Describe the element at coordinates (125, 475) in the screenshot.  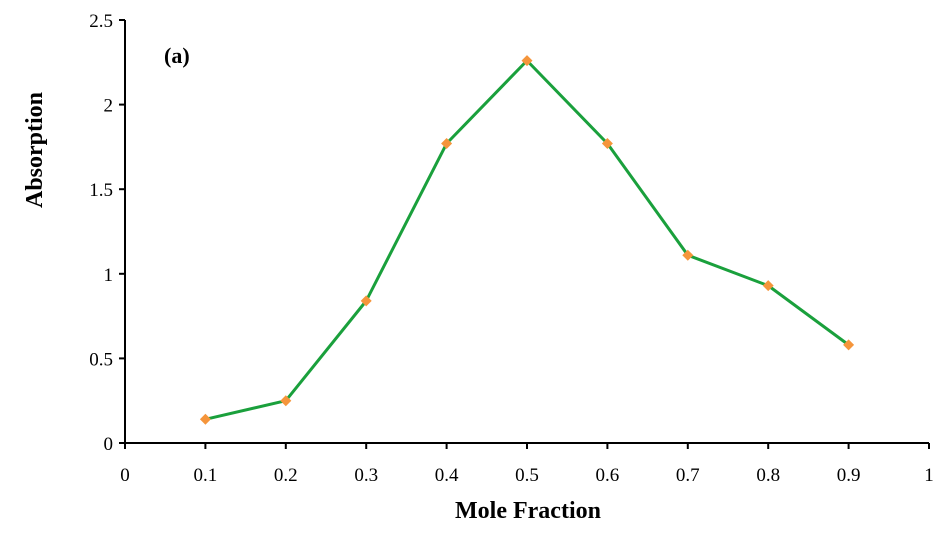
I see `x-tick-label: 0` at that location.